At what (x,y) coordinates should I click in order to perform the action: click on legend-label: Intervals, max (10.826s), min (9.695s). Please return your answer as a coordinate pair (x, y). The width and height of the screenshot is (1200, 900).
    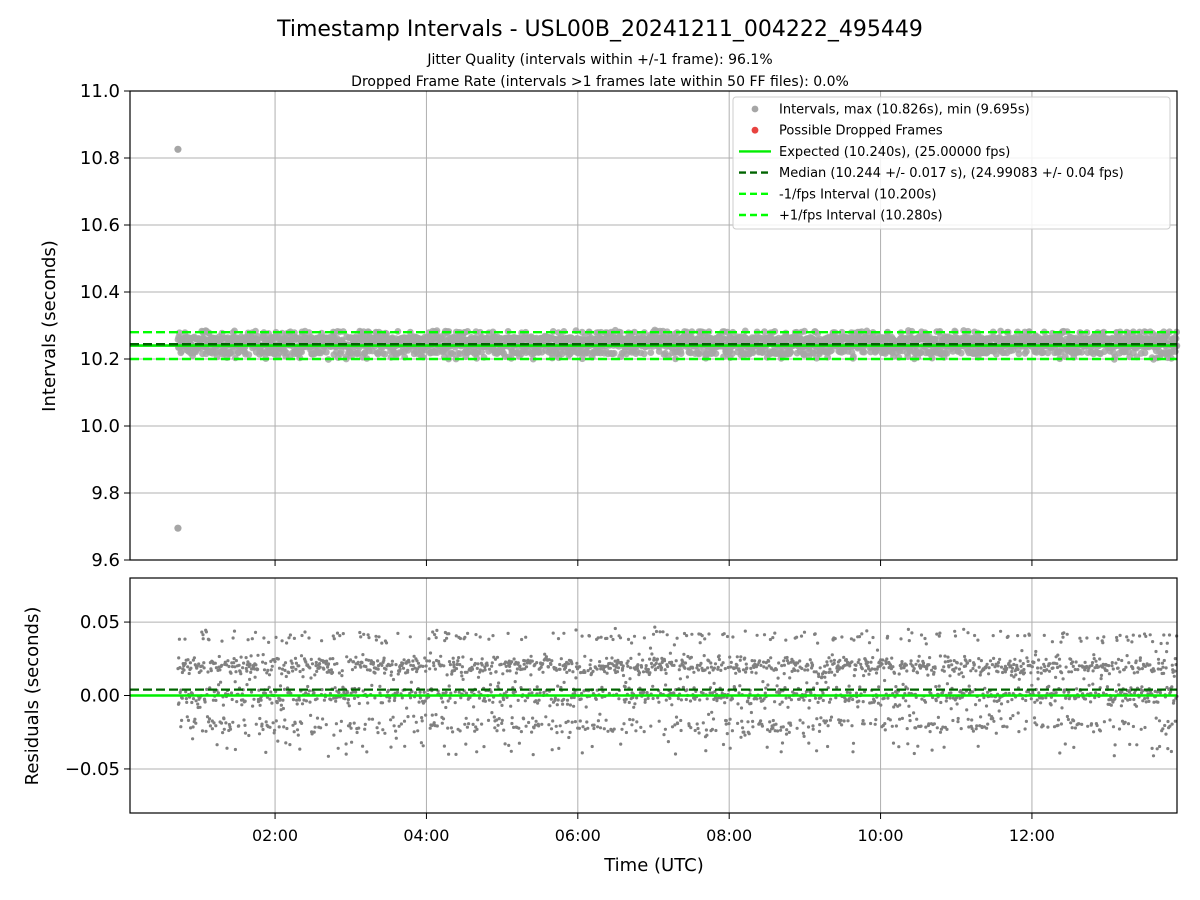
    Looking at the image, I should click on (904, 110).